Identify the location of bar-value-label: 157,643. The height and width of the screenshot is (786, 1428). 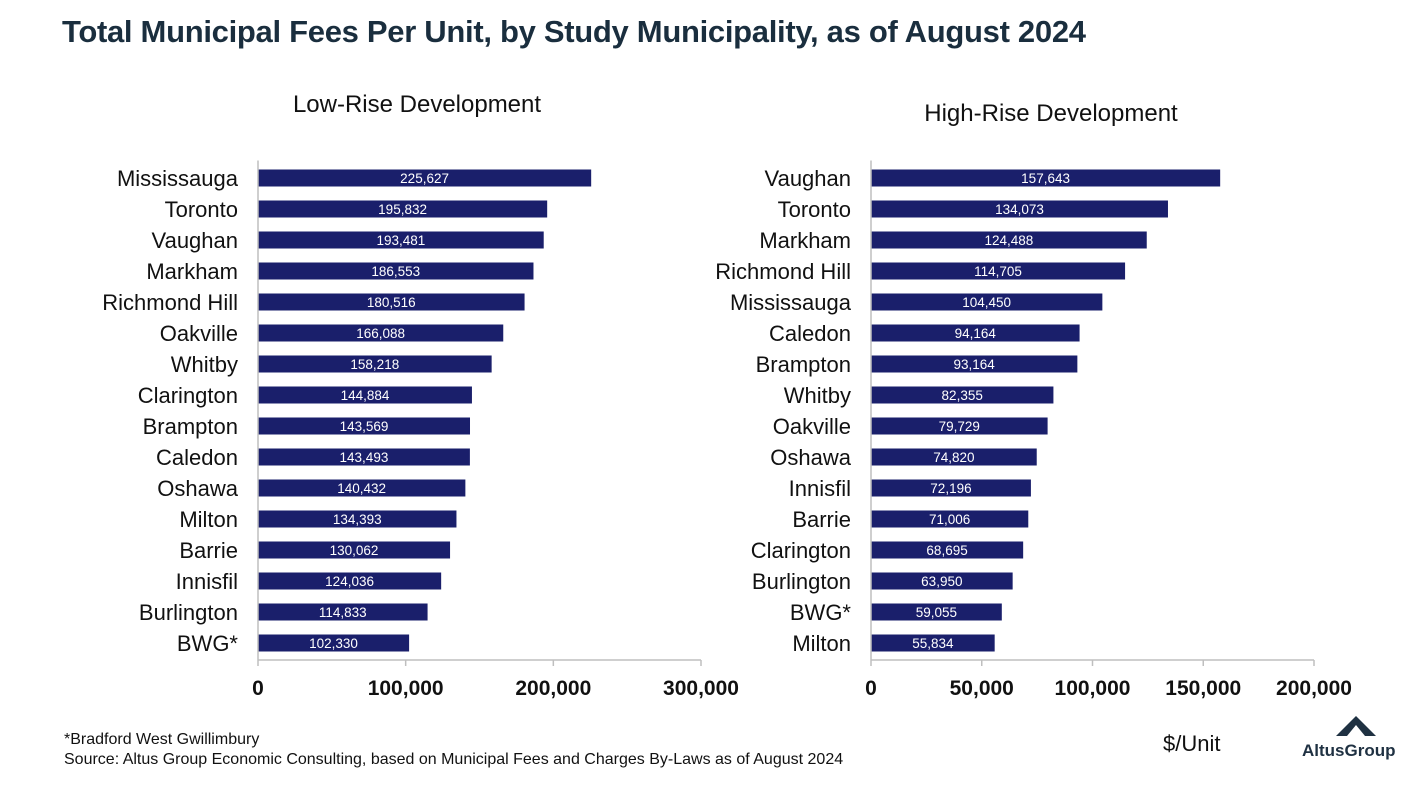
(1045, 178).